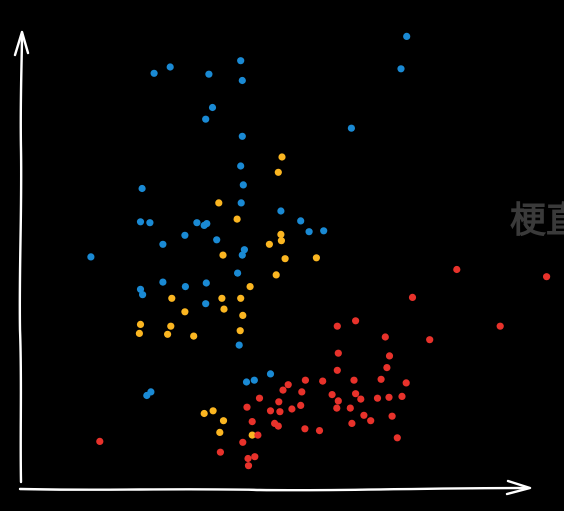  I want to click on y-axis-line, so click(21, 257).